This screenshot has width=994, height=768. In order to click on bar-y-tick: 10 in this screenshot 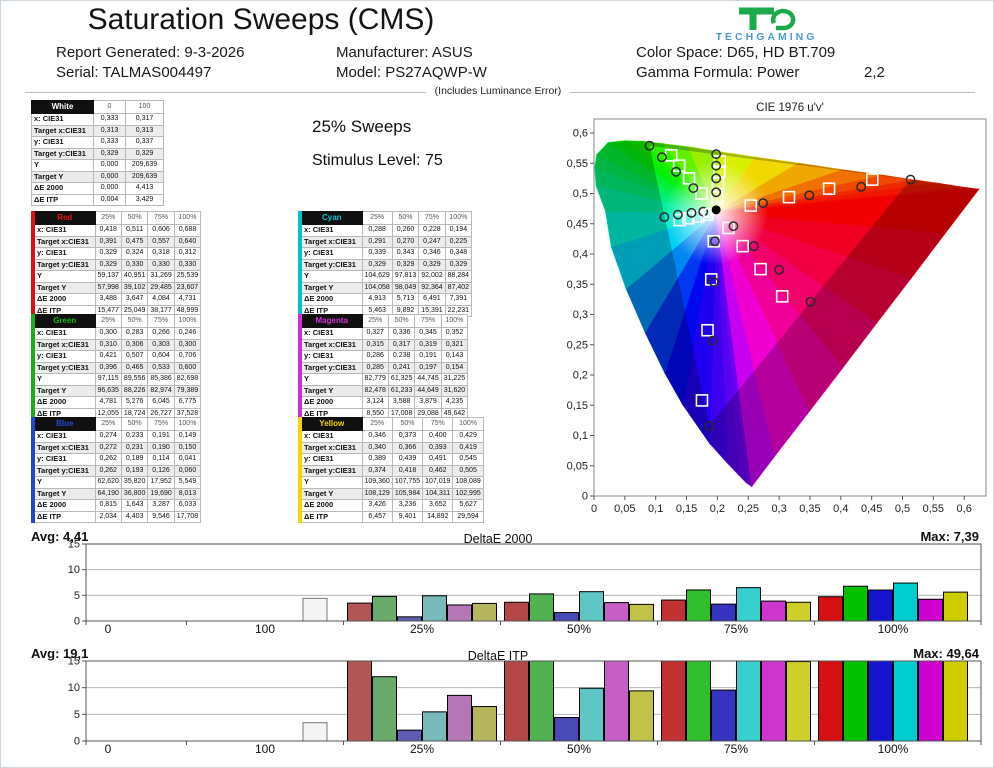, I will do `click(74, 688)`.